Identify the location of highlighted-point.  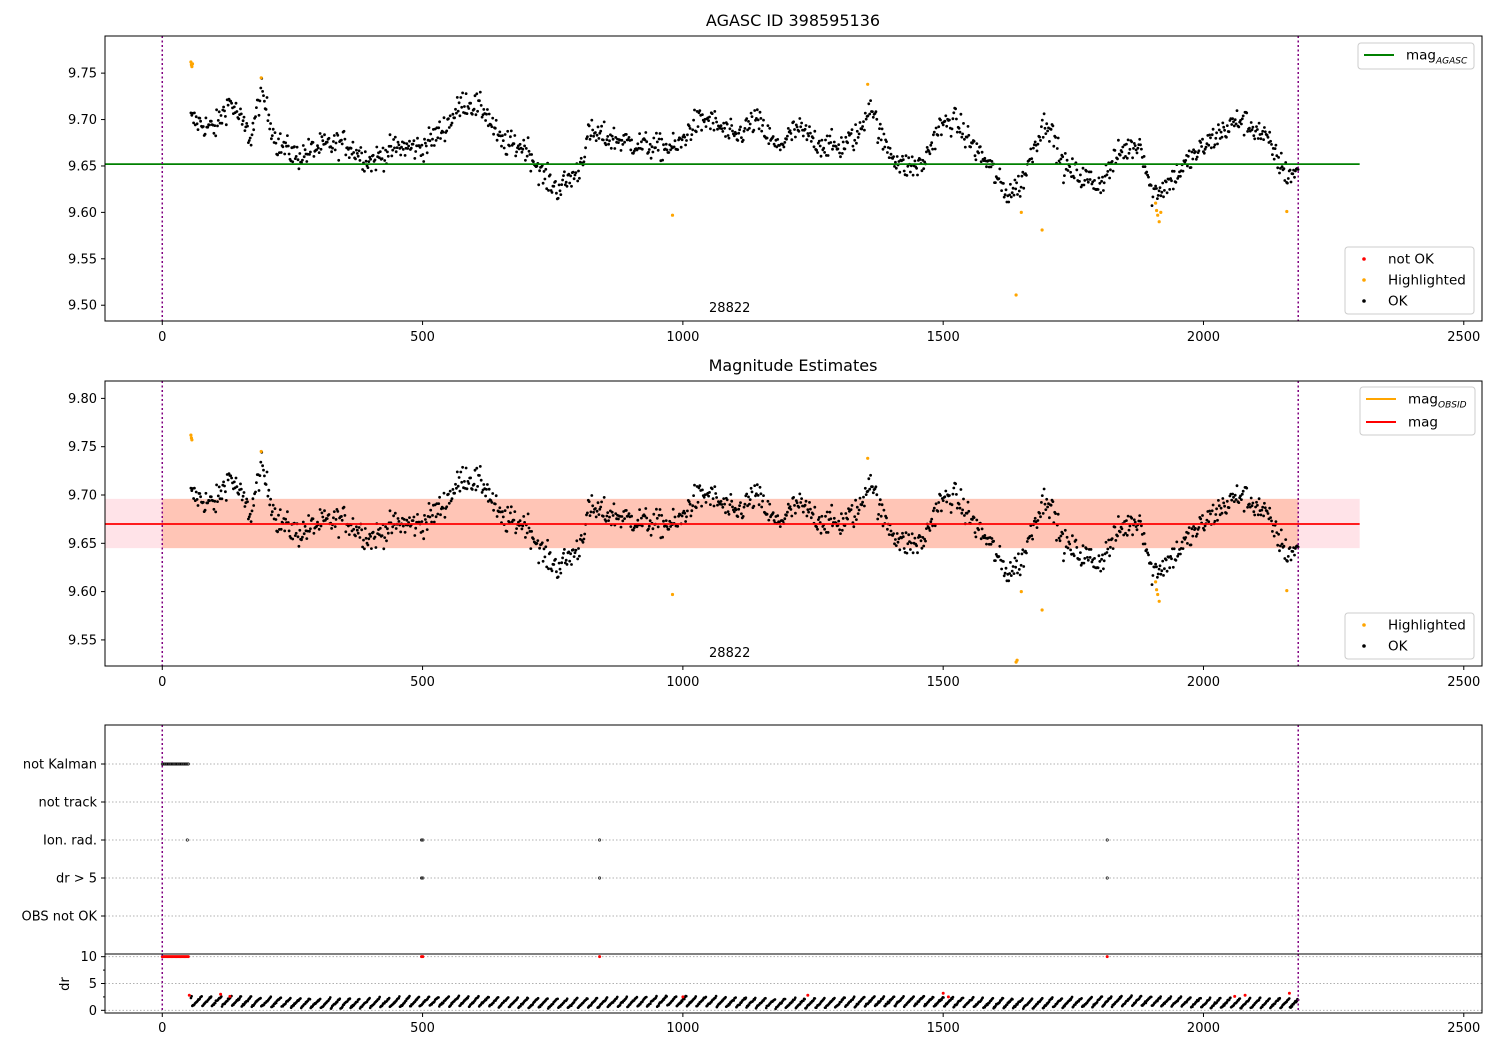
(192, 440).